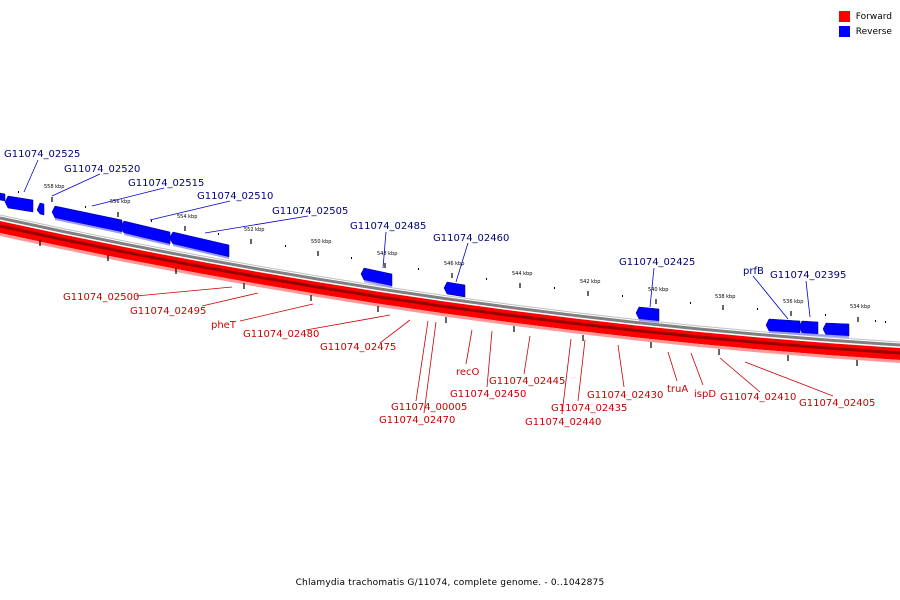  What do you see at coordinates (589, 408) in the screenshot?
I see `forward-gene-label: G11074_02435` at bounding box center [589, 408].